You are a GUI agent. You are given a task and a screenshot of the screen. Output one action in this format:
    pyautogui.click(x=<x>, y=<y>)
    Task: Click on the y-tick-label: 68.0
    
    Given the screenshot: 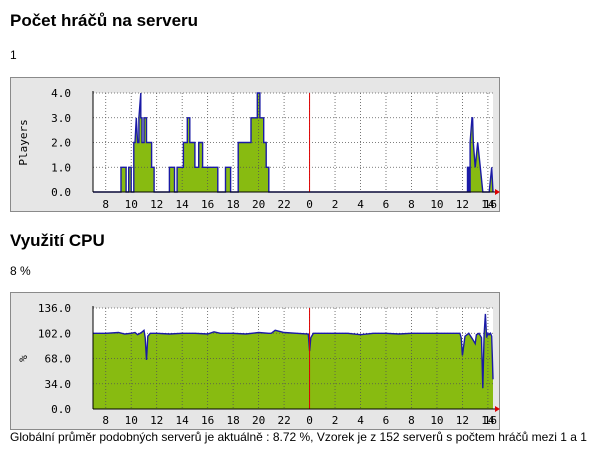 What is the action you would take?
    pyautogui.click(x=58, y=359)
    